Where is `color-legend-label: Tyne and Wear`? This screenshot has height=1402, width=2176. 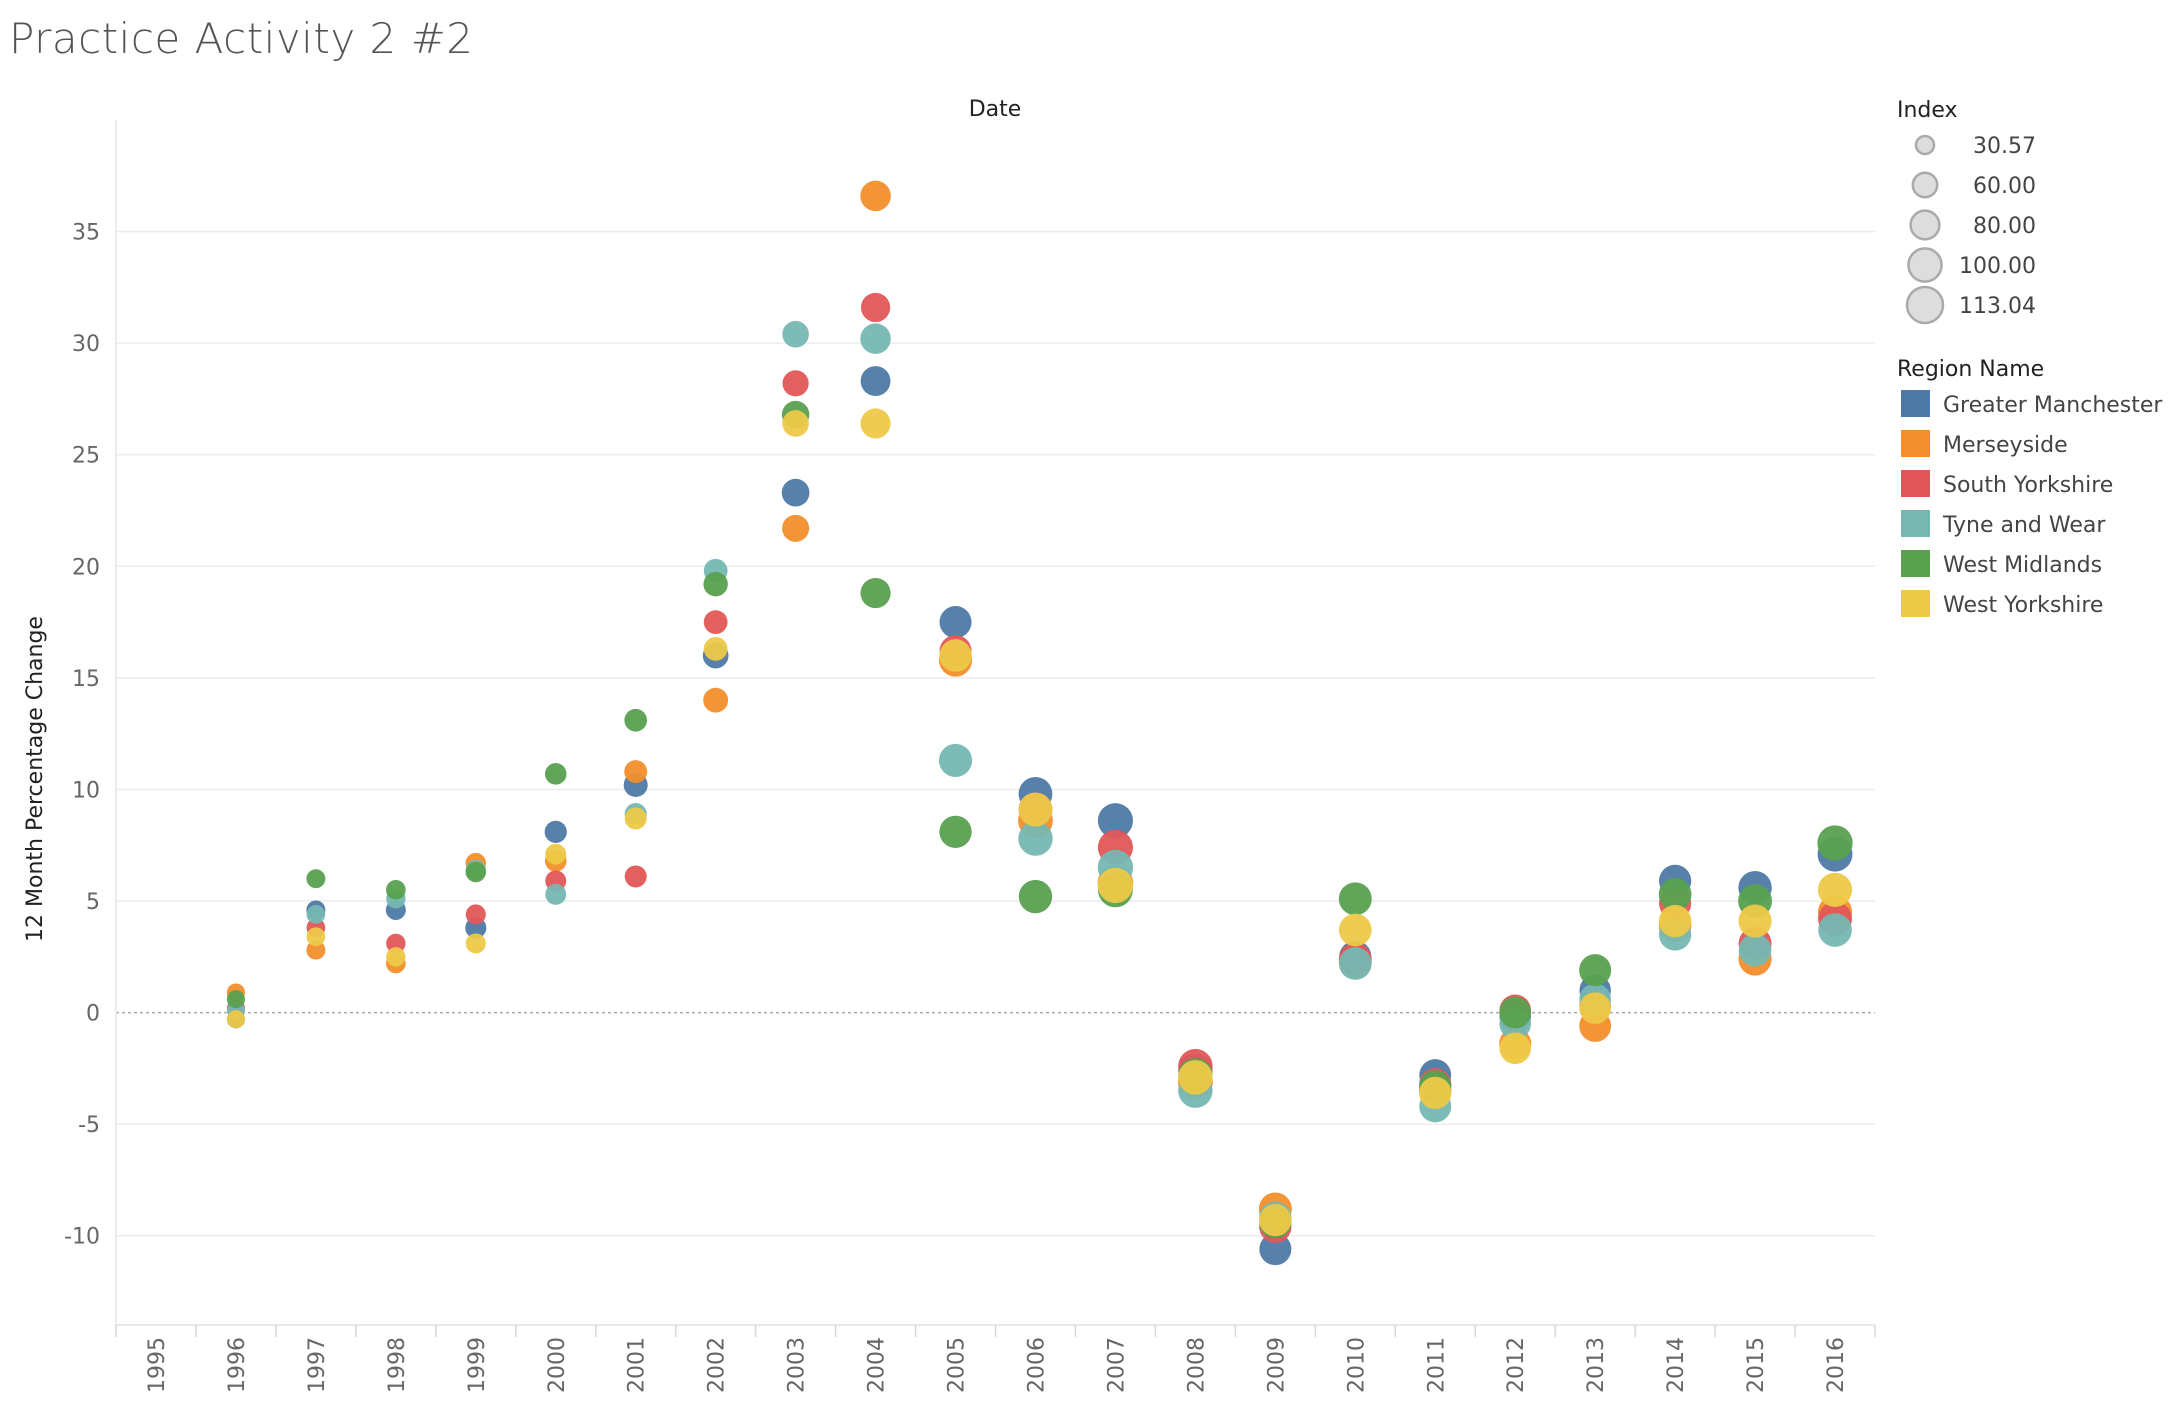 color-legend-label: Tyne and Wear is located at coordinates (2024, 525).